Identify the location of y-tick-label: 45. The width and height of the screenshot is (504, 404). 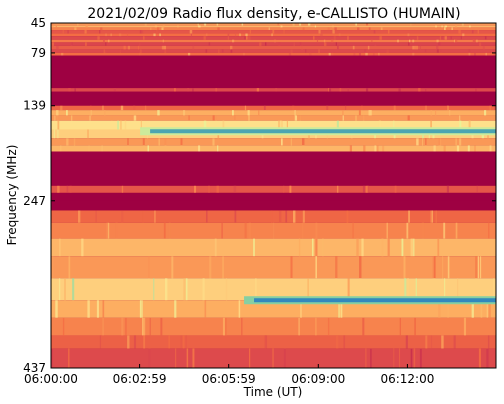
(38, 23).